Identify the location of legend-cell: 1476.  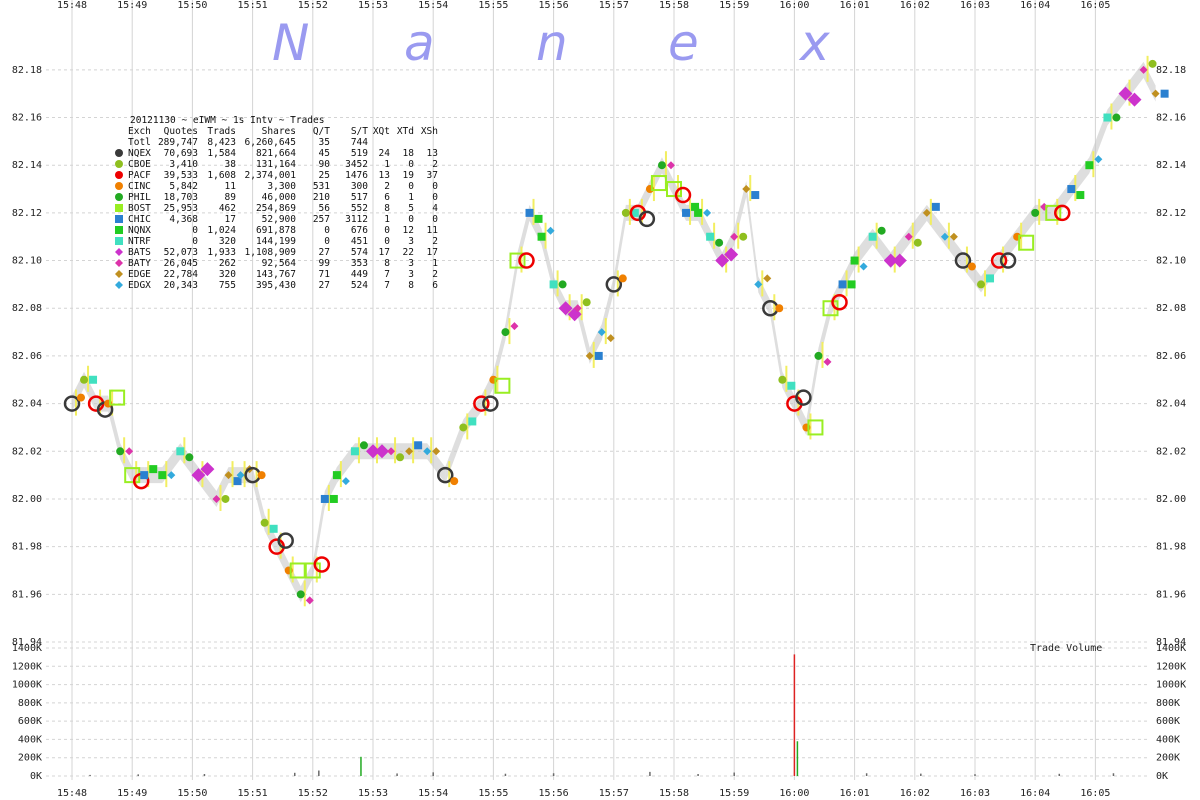
(356, 175).